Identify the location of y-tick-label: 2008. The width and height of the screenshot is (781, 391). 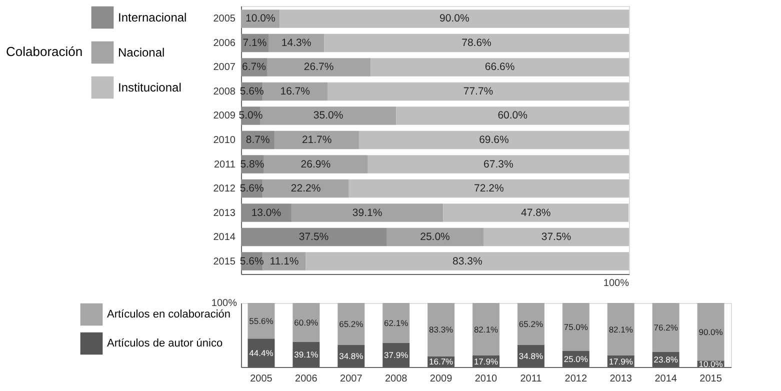
(224, 92).